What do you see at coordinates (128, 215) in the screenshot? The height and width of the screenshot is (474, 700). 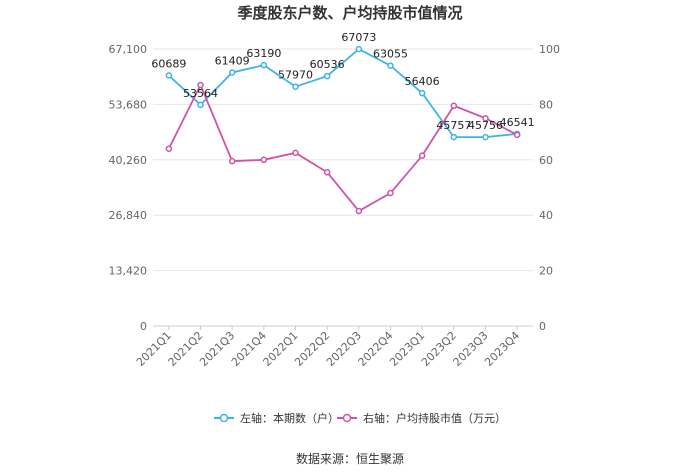 I see `left-tick-label: 26,840` at bounding box center [128, 215].